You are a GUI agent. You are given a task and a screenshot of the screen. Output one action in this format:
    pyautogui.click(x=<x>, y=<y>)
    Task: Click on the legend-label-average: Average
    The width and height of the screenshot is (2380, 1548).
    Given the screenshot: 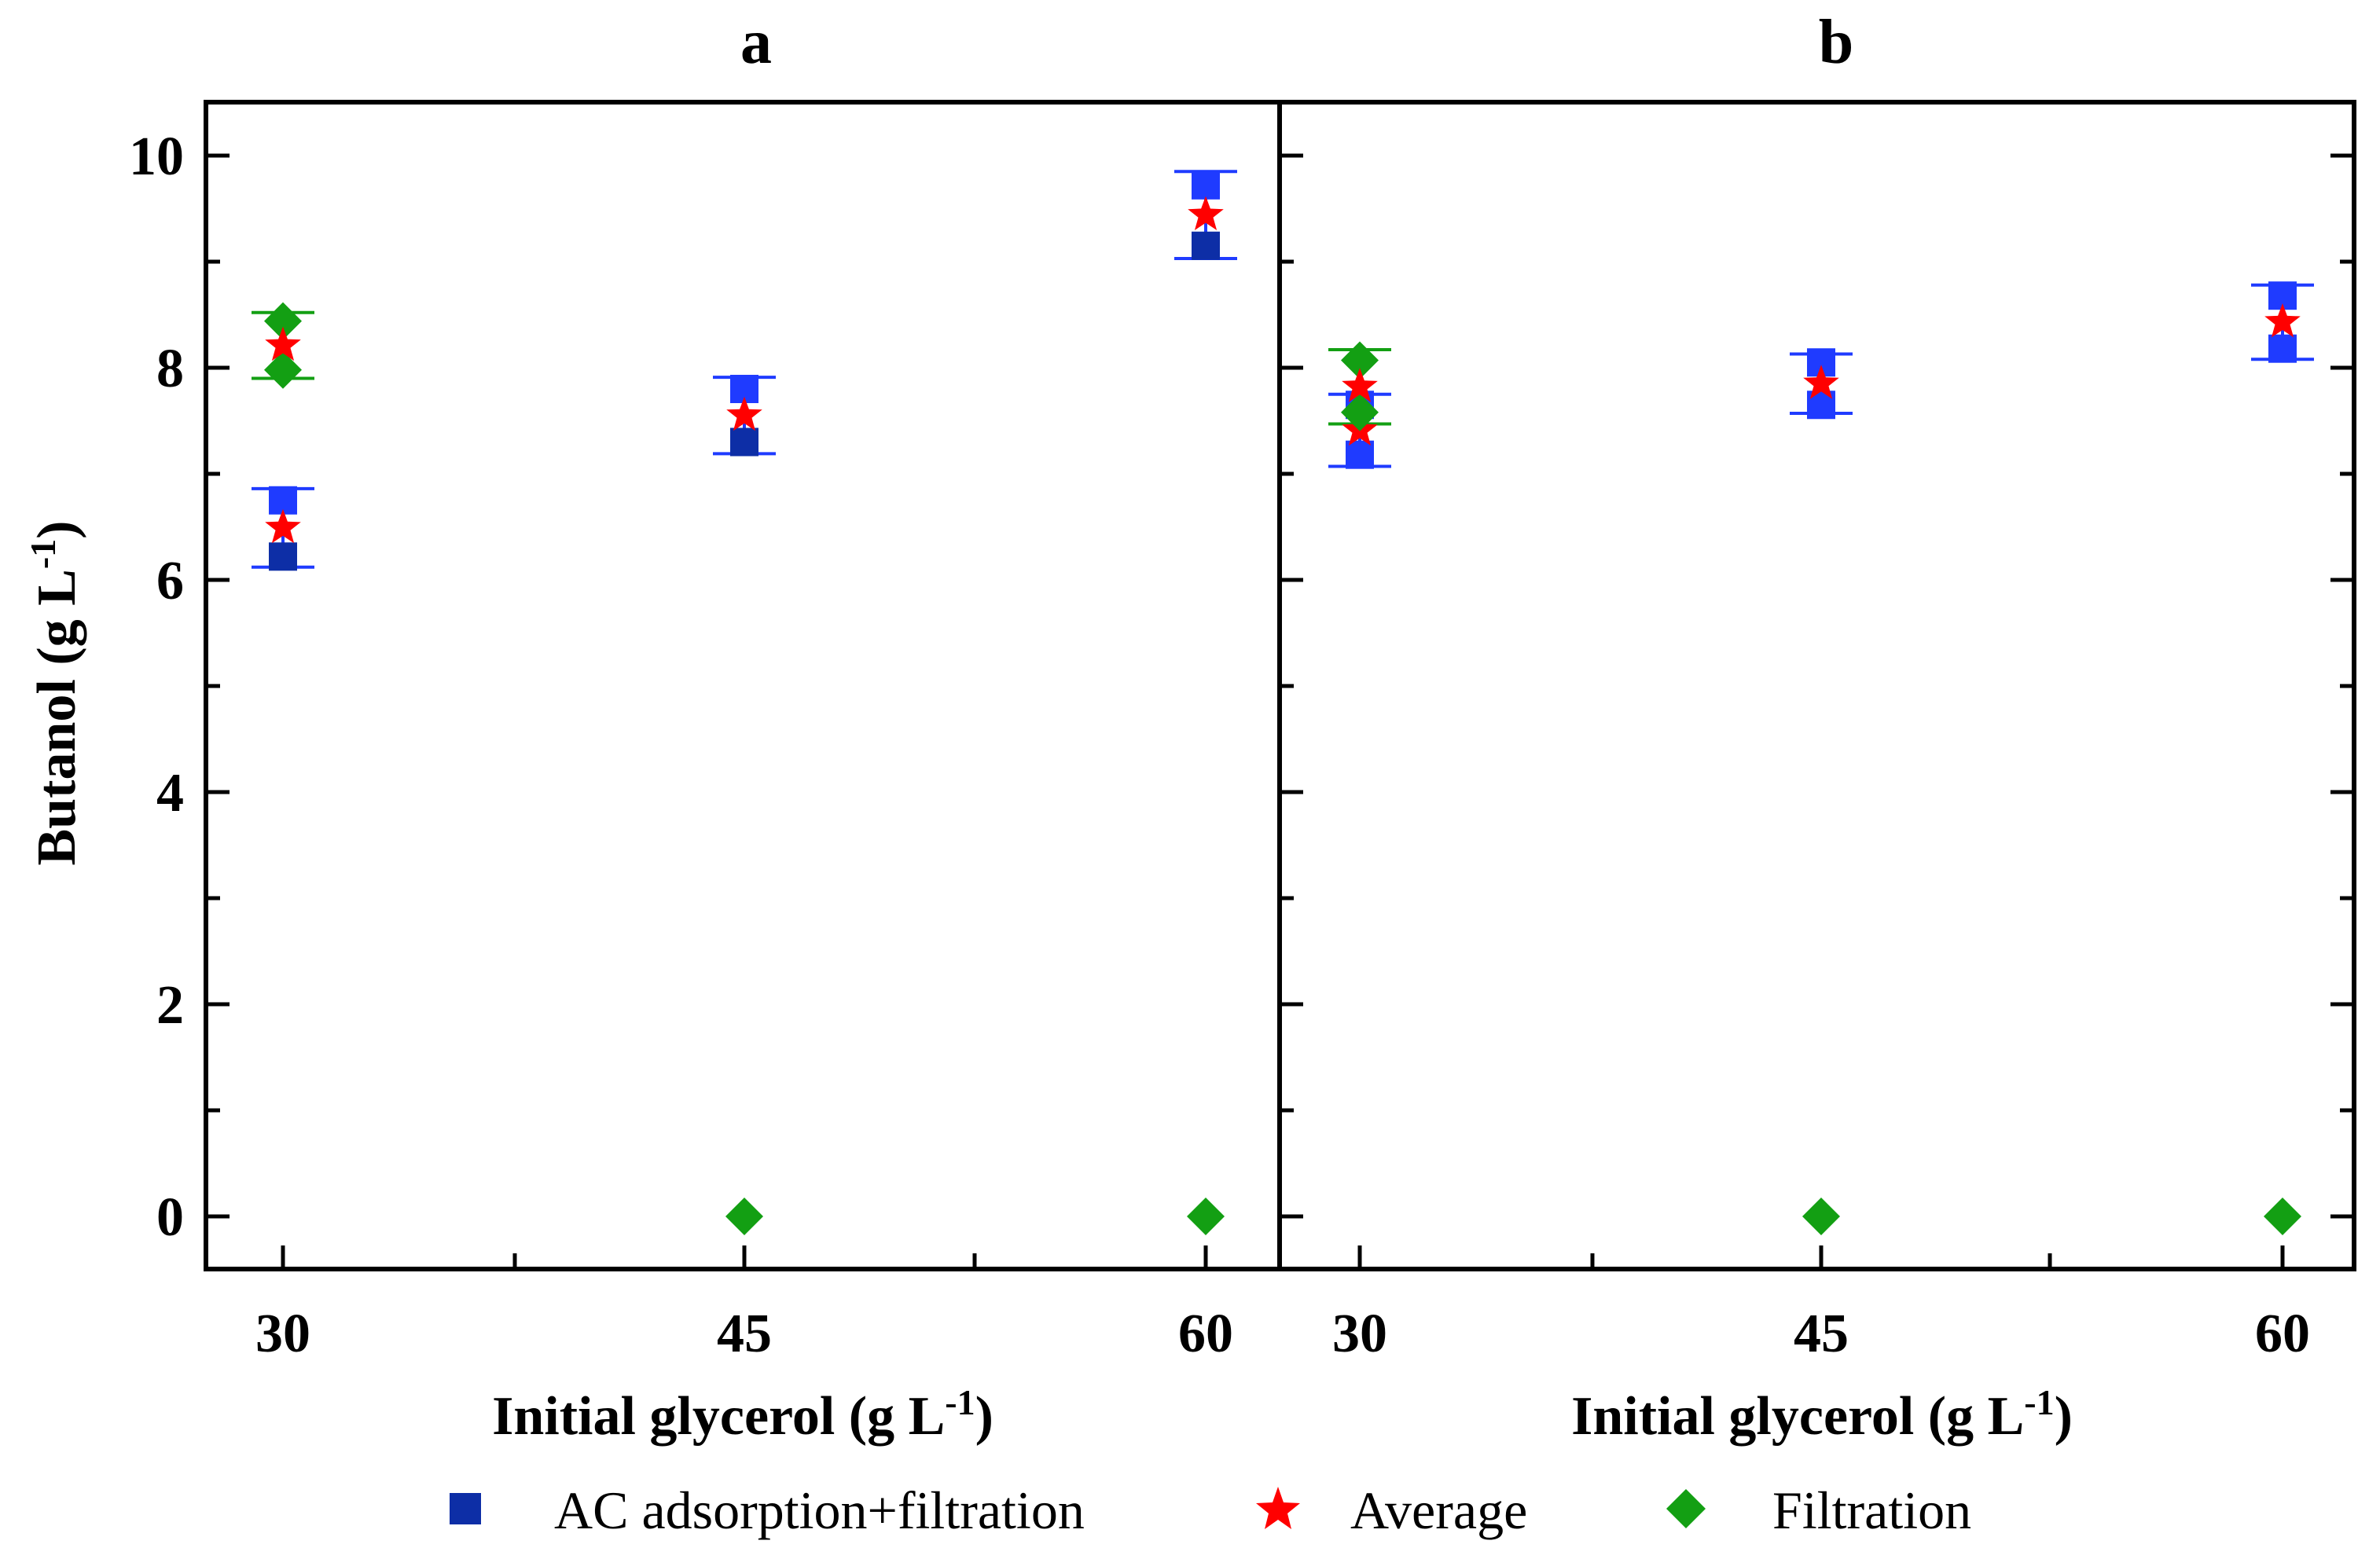 What is the action you would take?
    pyautogui.click(x=1438, y=1510)
    